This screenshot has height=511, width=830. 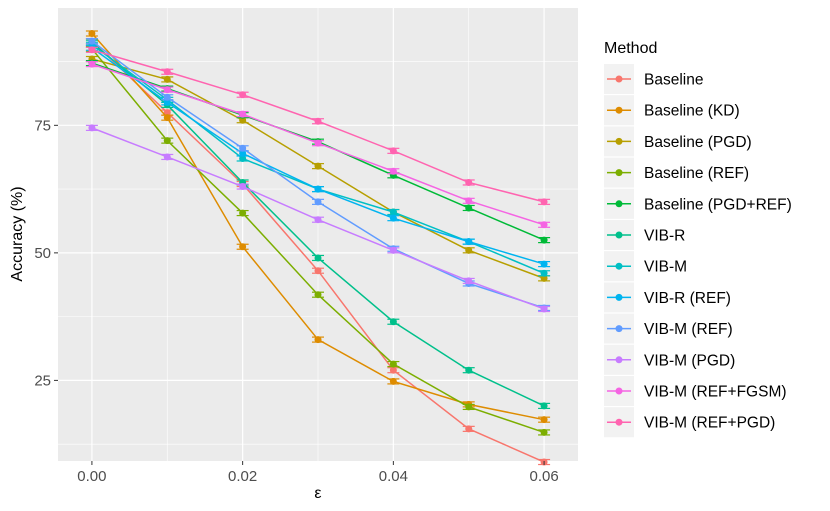 I want to click on legend-item-baseline: Baseline, so click(x=653, y=79).